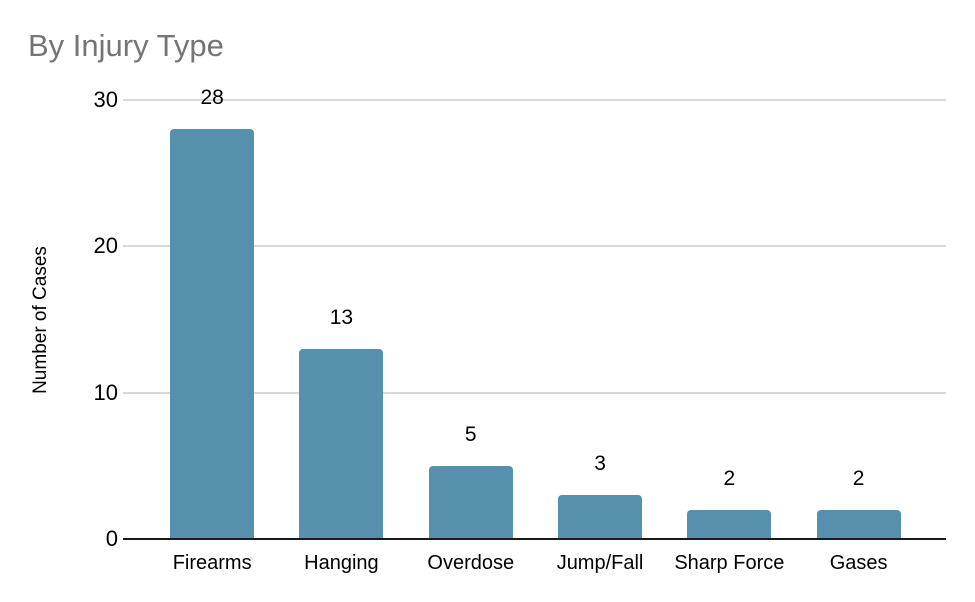  What do you see at coordinates (471, 563) in the screenshot?
I see `x-category-label: Overdose` at bounding box center [471, 563].